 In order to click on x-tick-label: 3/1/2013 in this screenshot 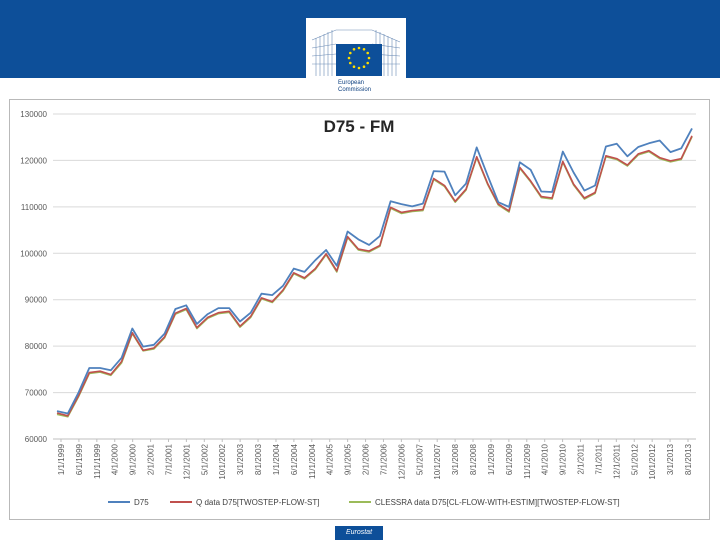, I will do `click(670, 459)`.